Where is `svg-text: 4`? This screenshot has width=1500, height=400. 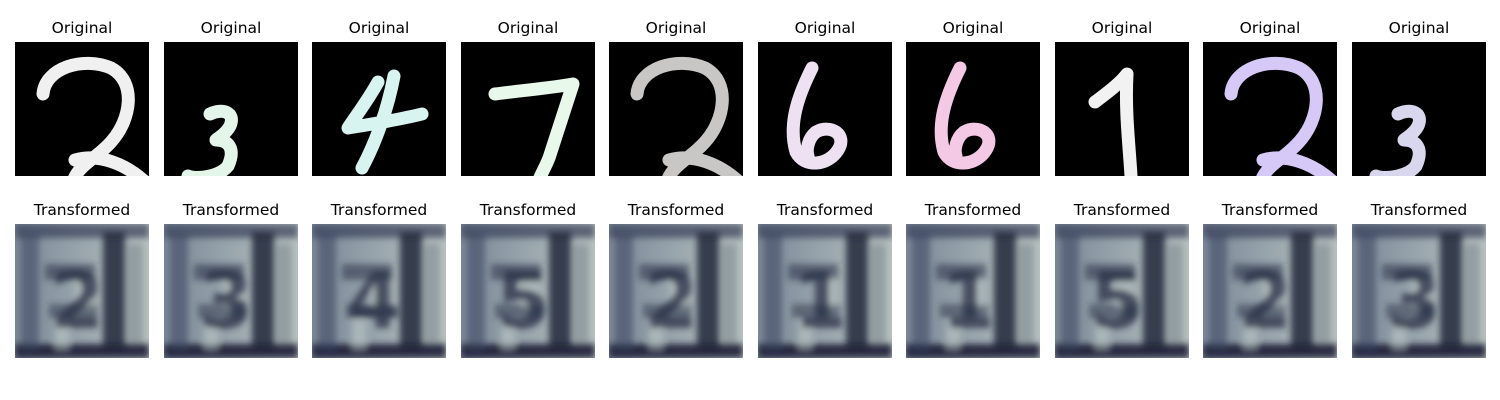 svg-text: 4 is located at coordinates (374, 302).